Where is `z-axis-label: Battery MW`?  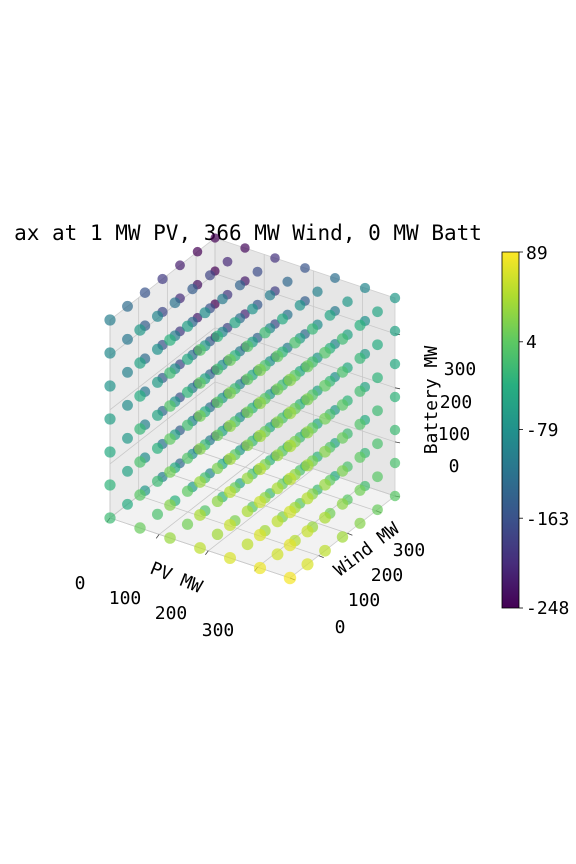
z-axis-label: Battery MW is located at coordinates (431, 400).